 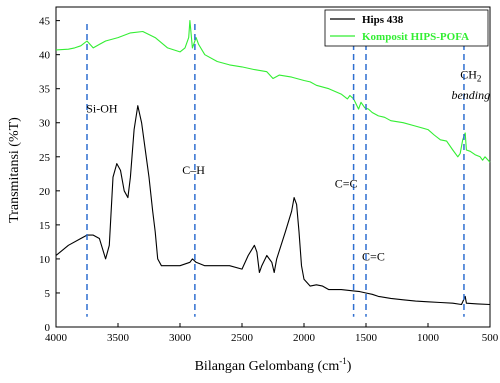 I want to click on legend-label-hips: Hips 438, so click(x=383, y=20).